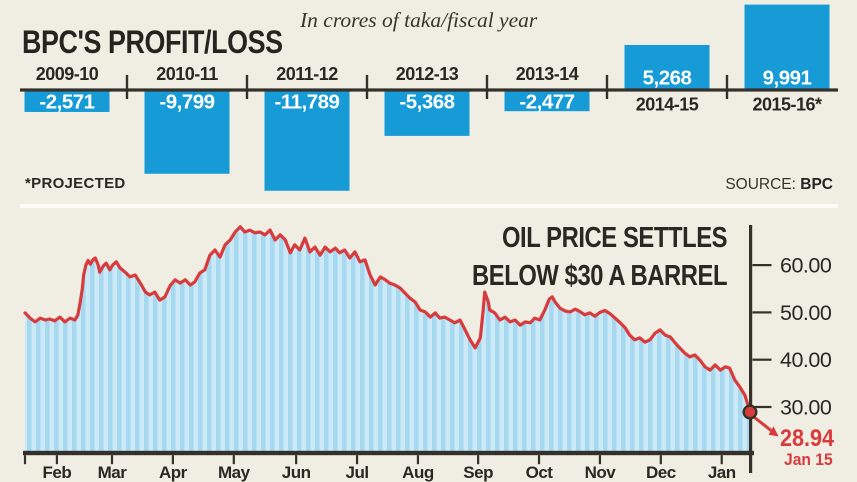 Image resolution: width=857 pixels, height=482 pixels. Describe the element at coordinates (787, 47) in the screenshot. I see `bar-2015-16*` at that location.